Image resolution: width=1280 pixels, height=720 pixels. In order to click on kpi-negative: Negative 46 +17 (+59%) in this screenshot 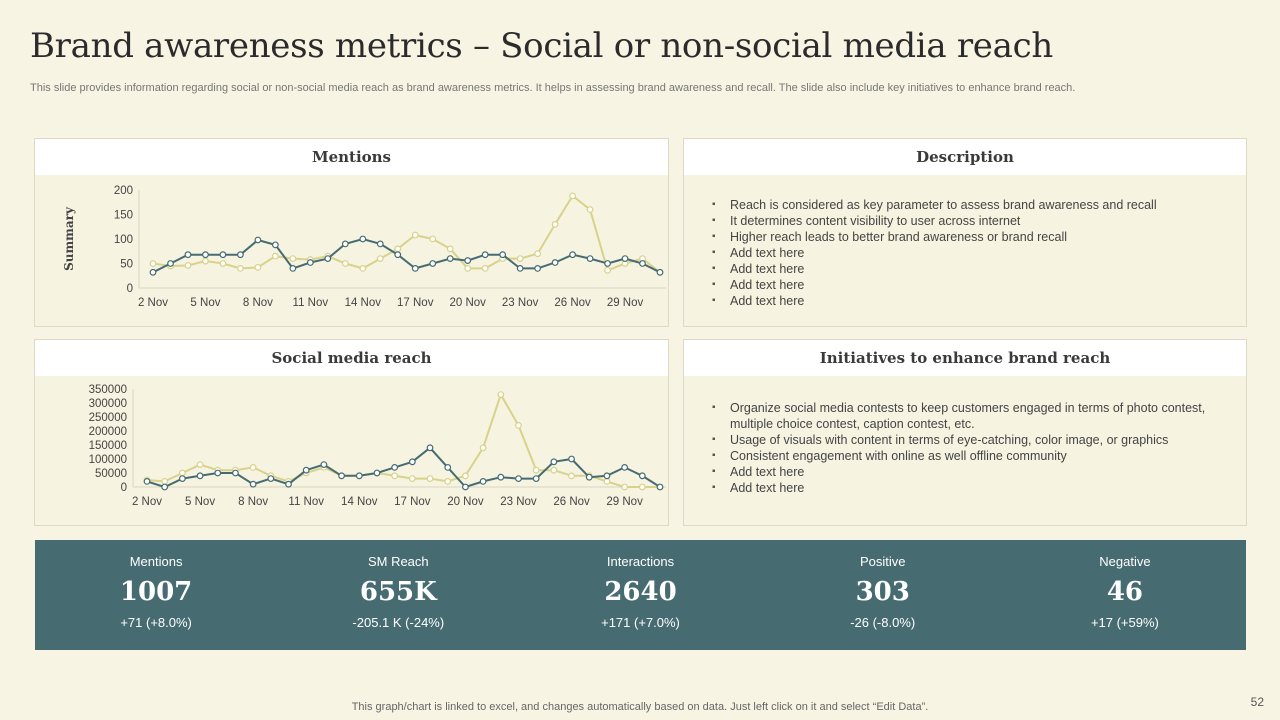, I will do `click(1125, 595)`.